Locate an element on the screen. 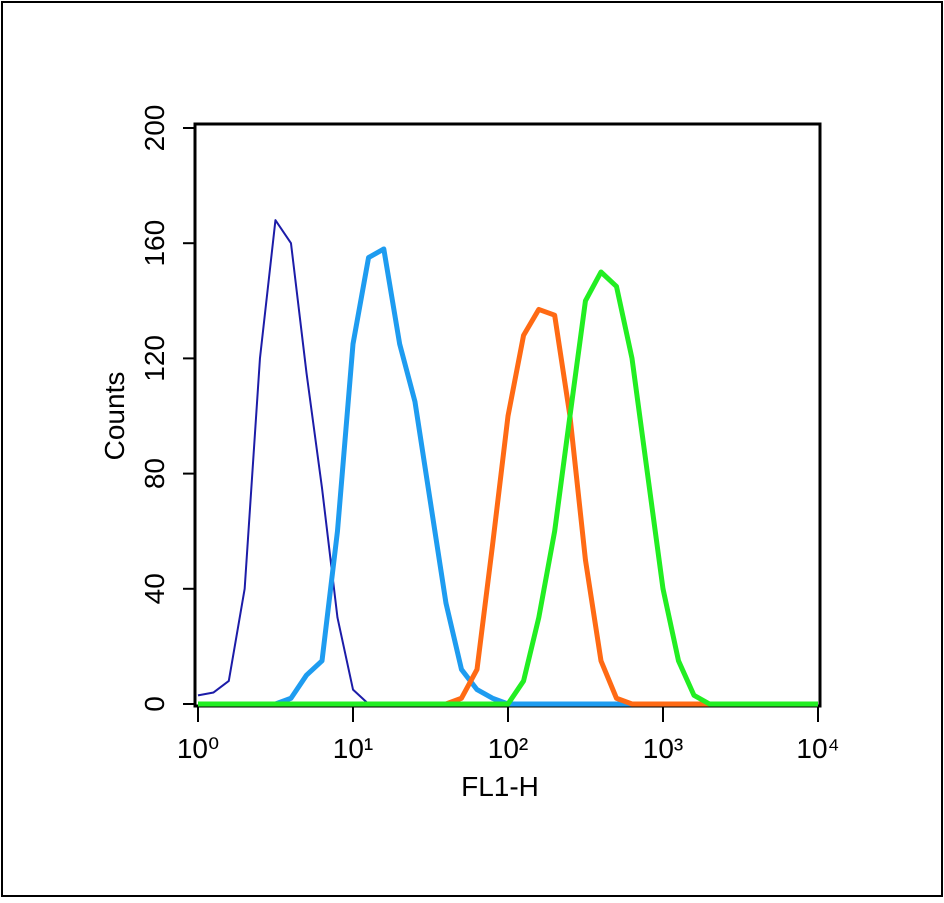 Image resolution: width=944 pixels, height=903 pixels. x-tick-label: 10¹ is located at coordinates (353, 748).